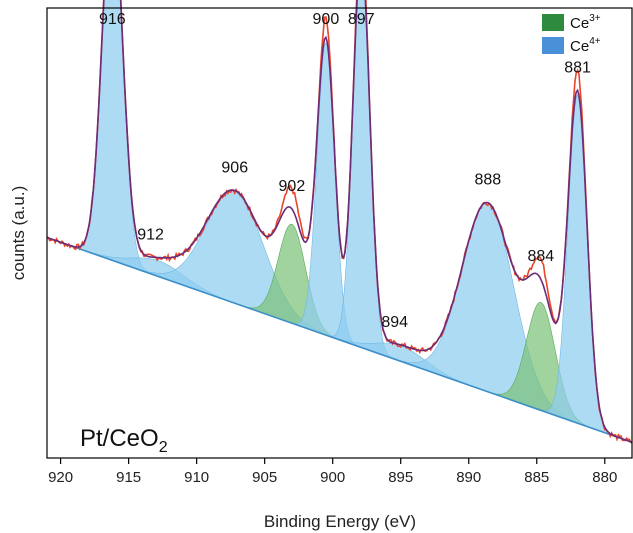 The height and width of the screenshot is (533, 633). I want to click on peak-label-884: 884, so click(540, 256).